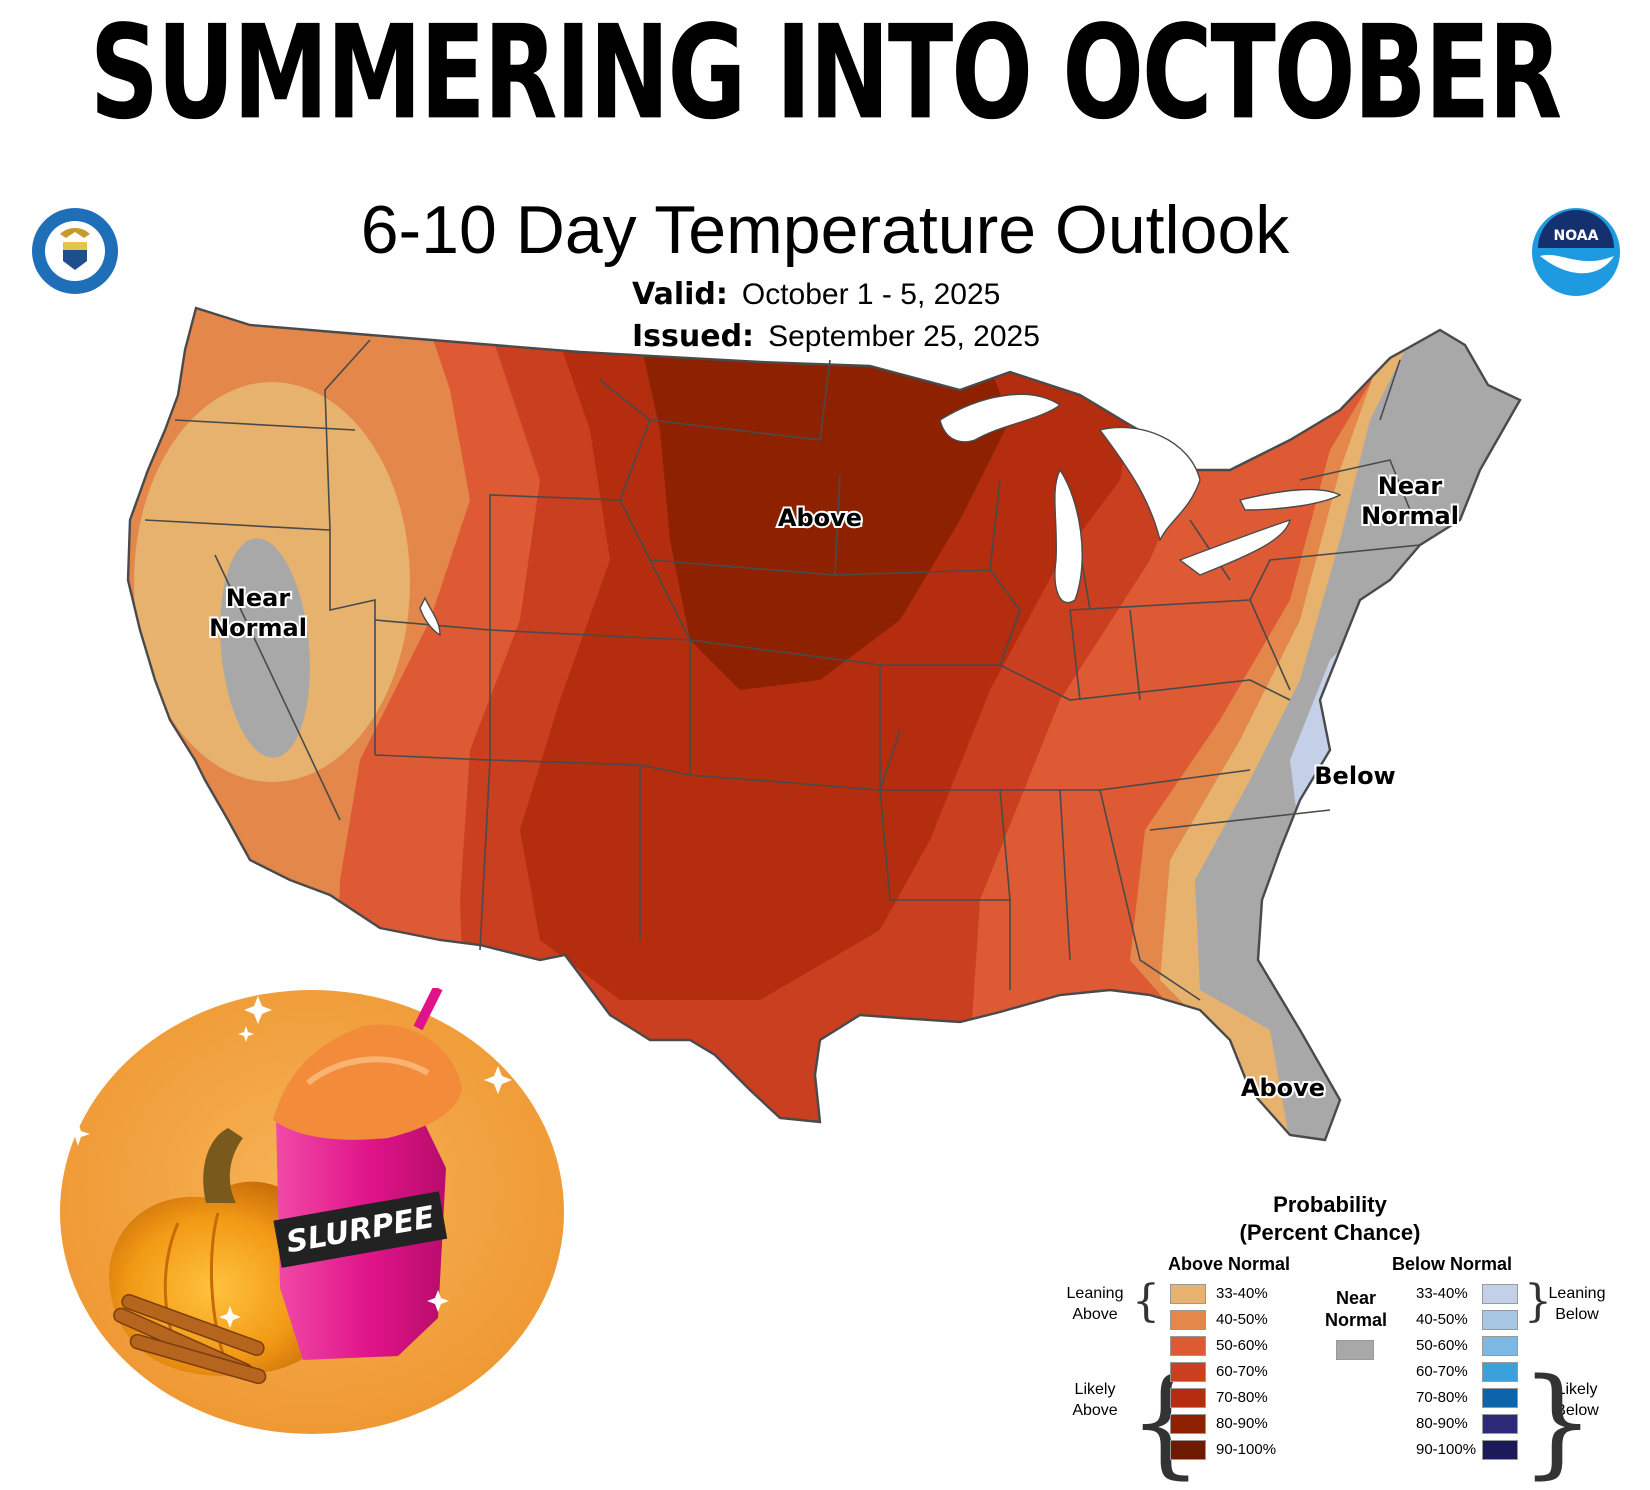 The width and height of the screenshot is (1650, 1490). I want to click on below-bin-label-1: 40-50%, so click(1442, 1319).